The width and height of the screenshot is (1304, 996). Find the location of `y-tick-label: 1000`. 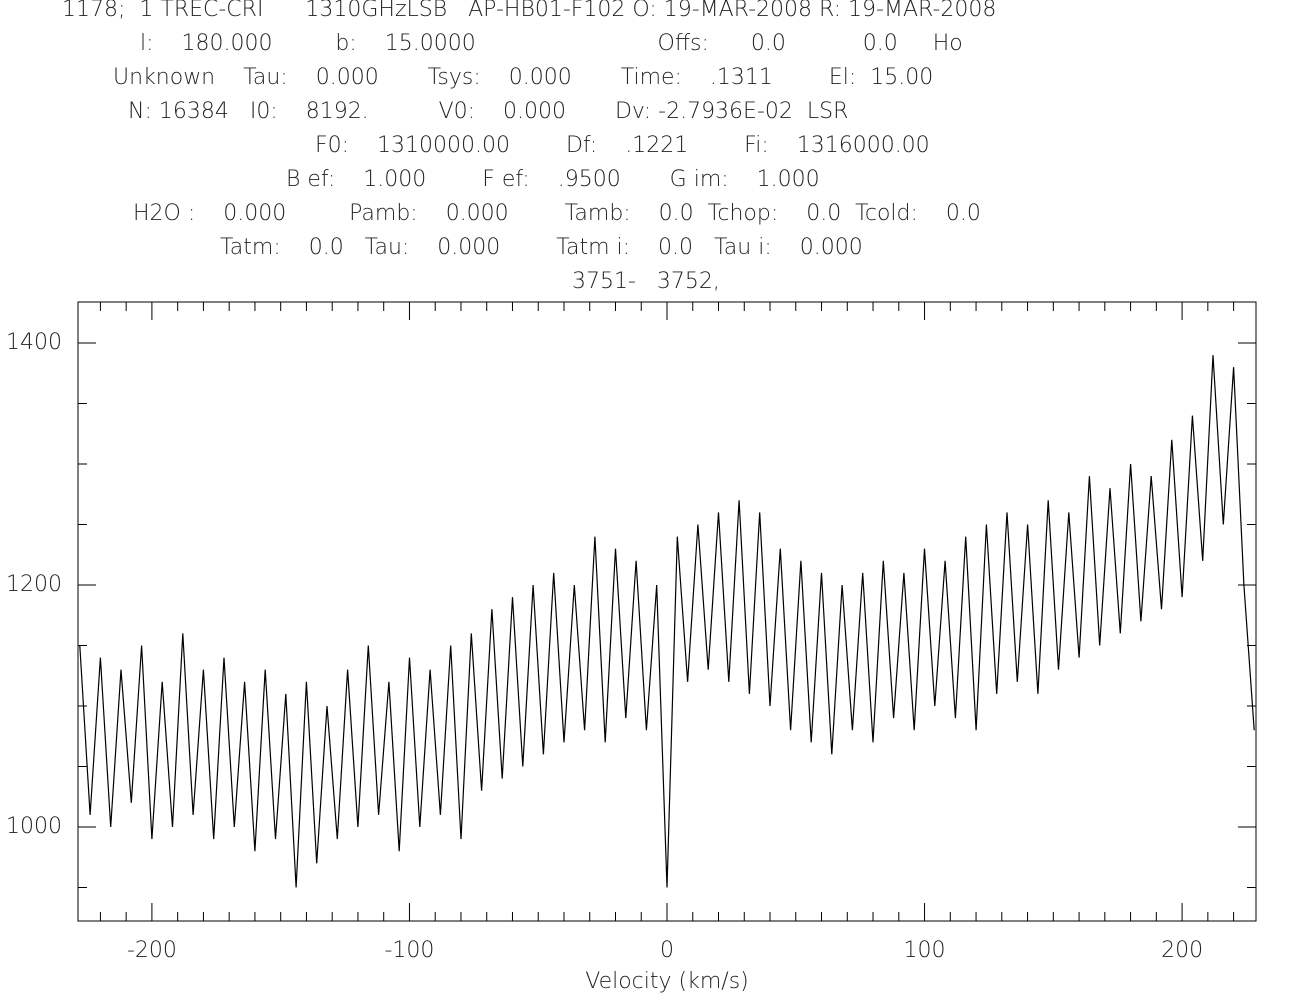

y-tick-label: 1000 is located at coordinates (34, 826).